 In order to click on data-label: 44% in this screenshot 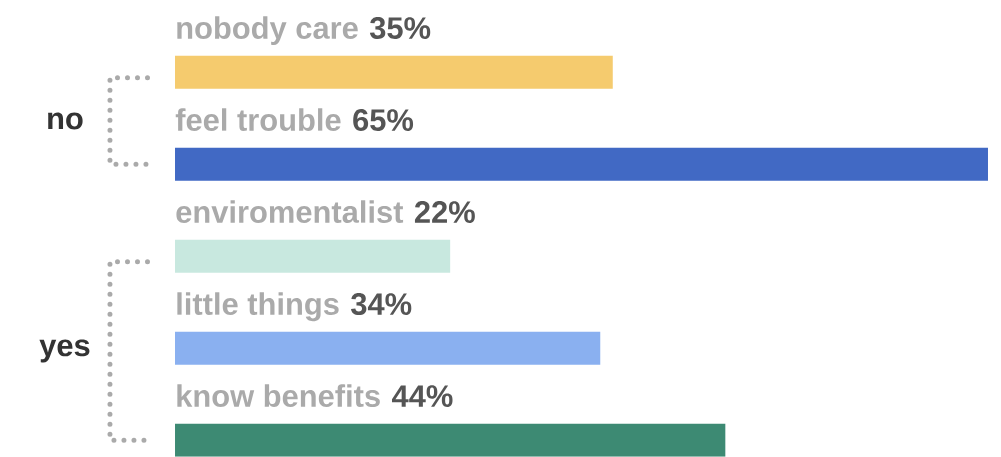, I will do `click(422, 396)`.